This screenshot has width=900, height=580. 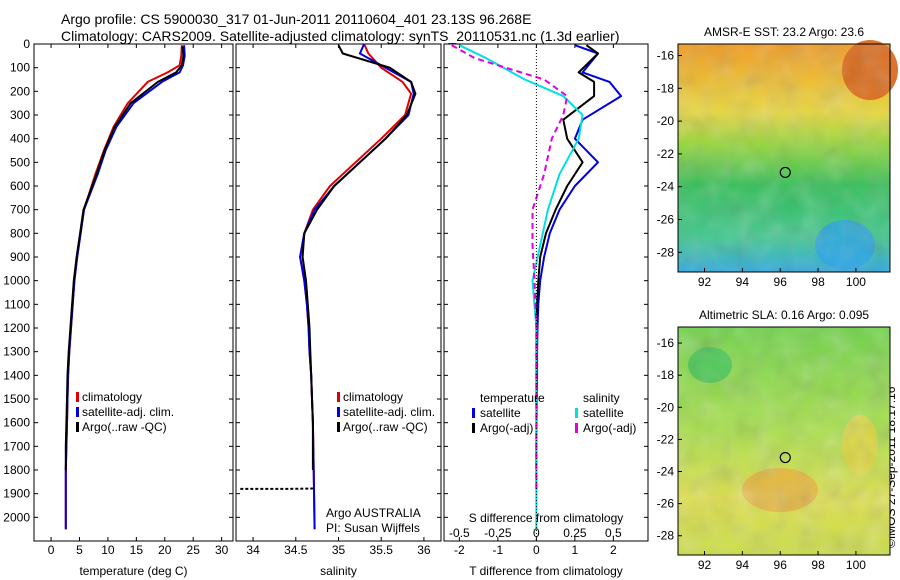 What do you see at coordinates (26, 44) in the screenshot?
I see `y-tick-label: 0` at bounding box center [26, 44].